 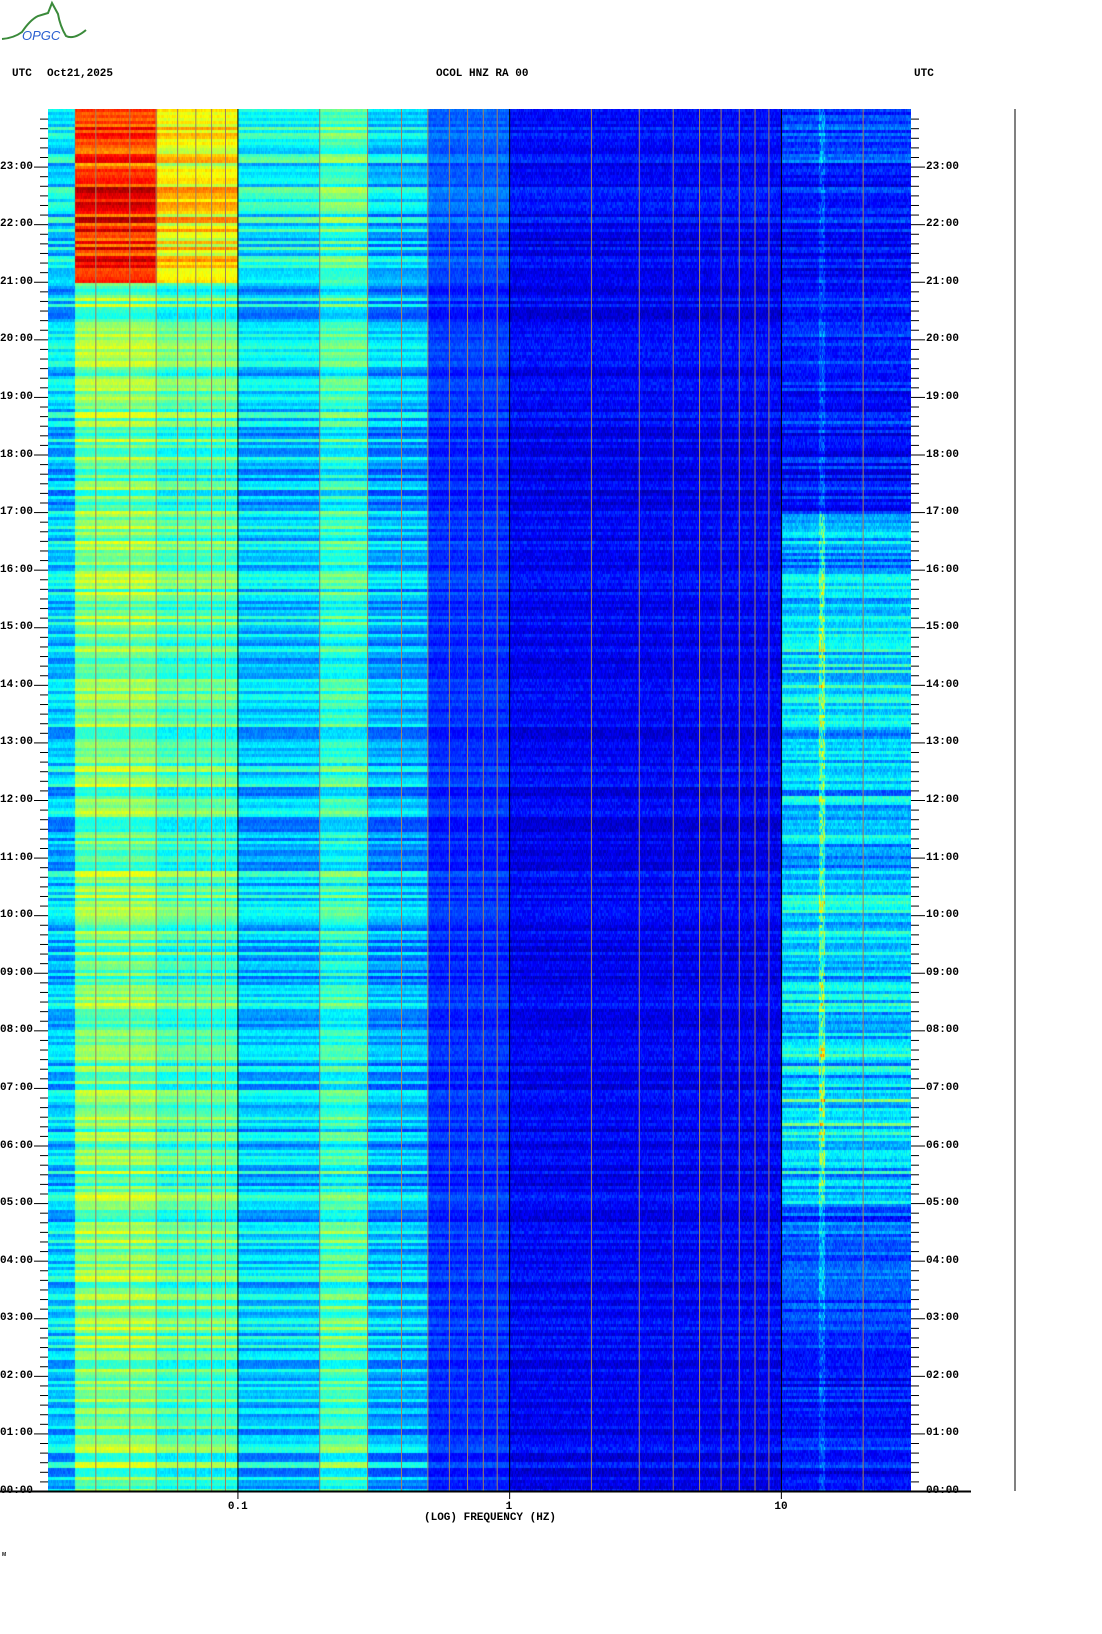 I want to click on y-tick-label-right: 15:00, so click(x=943, y=627).